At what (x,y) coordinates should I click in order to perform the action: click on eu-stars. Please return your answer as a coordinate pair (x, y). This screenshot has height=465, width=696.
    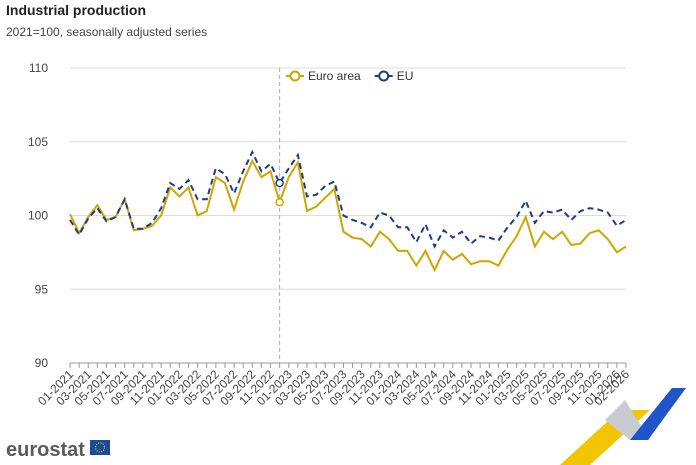
    Looking at the image, I should click on (100, 447).